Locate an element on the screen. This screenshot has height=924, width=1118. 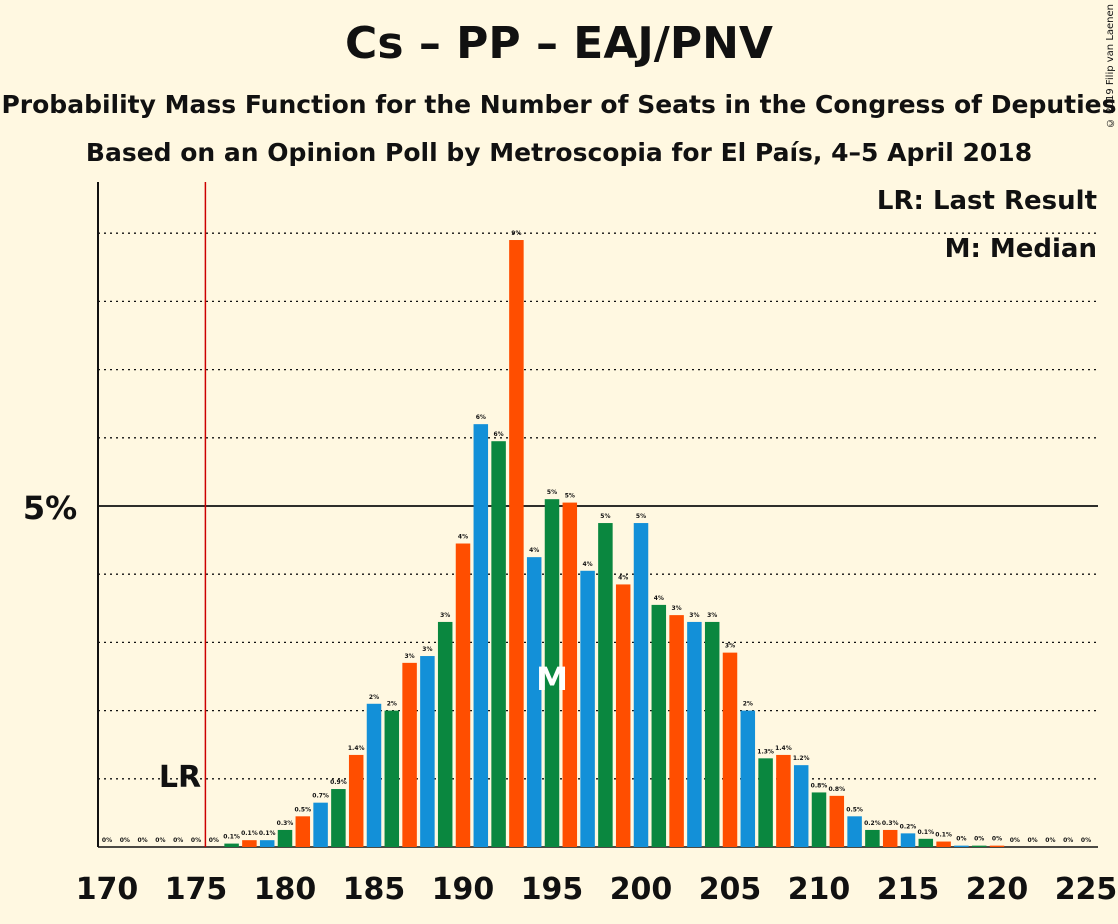
data-label-194: 4% is located at coordinates (534, 550).